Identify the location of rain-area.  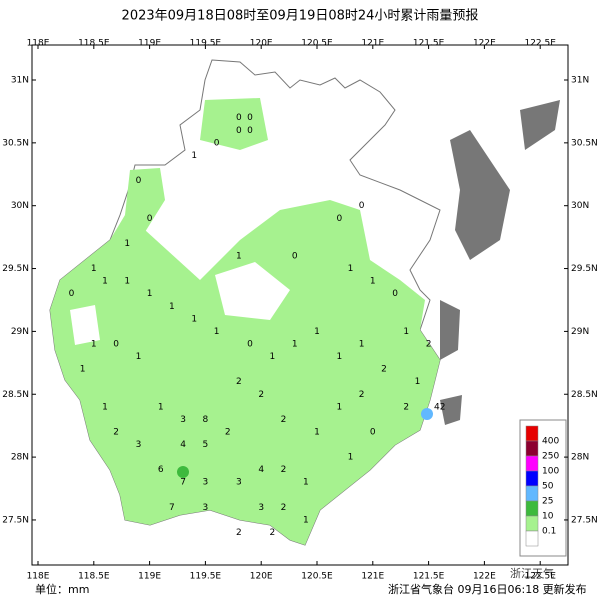
(196, 169).